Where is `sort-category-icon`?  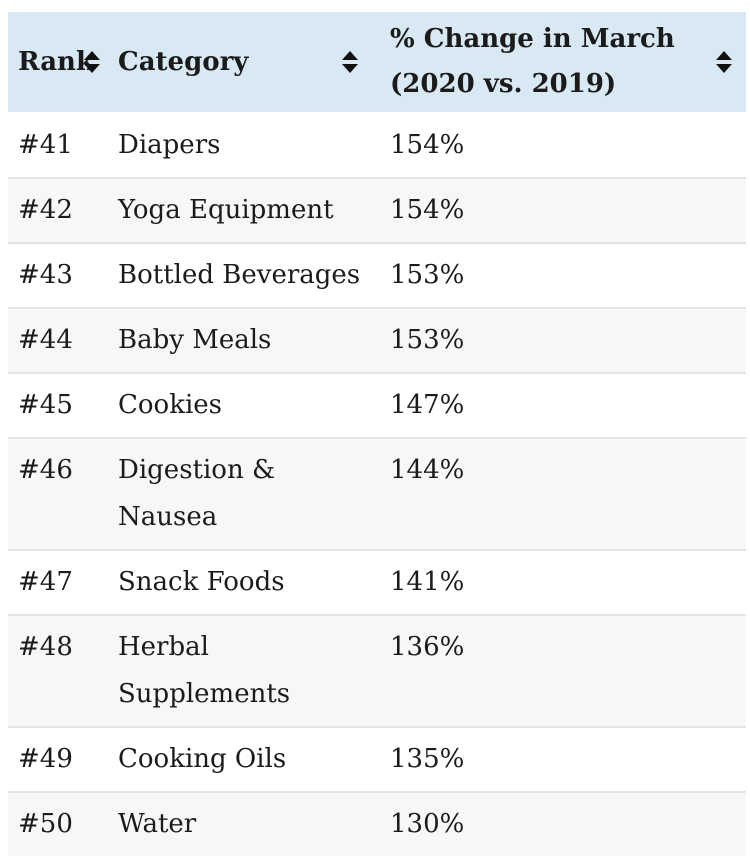
sort-category-icon is located at coordinates (350, 62).